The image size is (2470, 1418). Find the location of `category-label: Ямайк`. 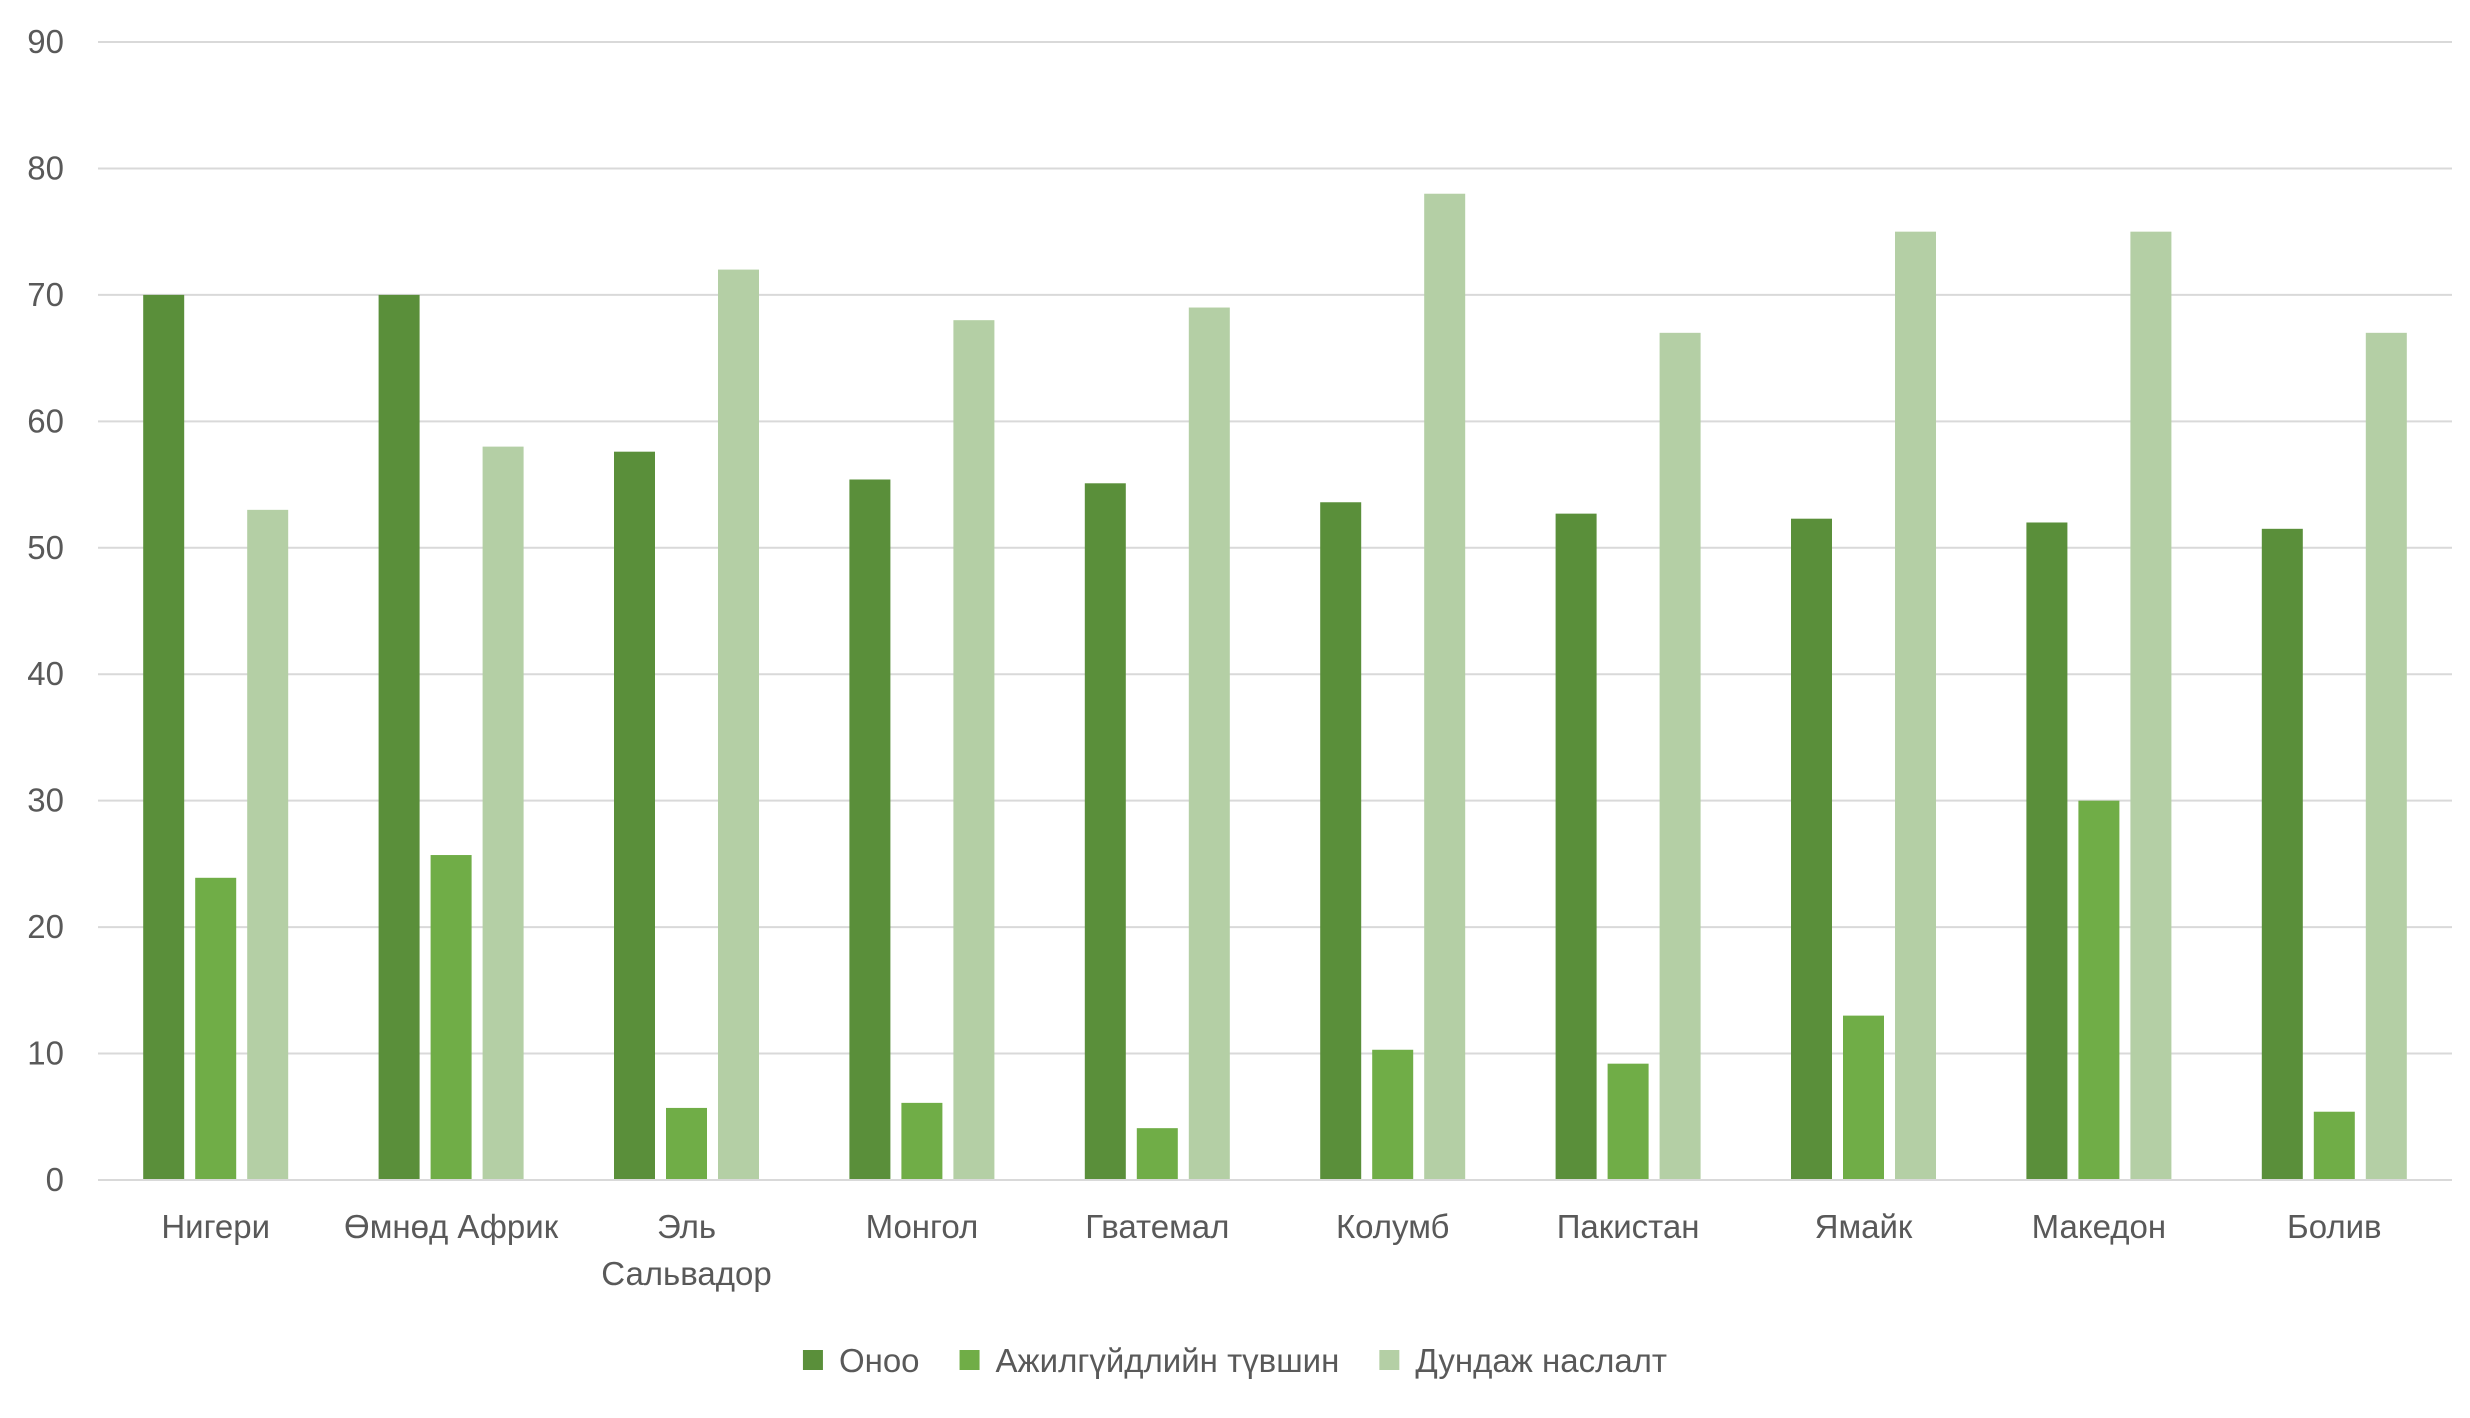

category-label: Ямайк is located at coordinates (1864, 1226).